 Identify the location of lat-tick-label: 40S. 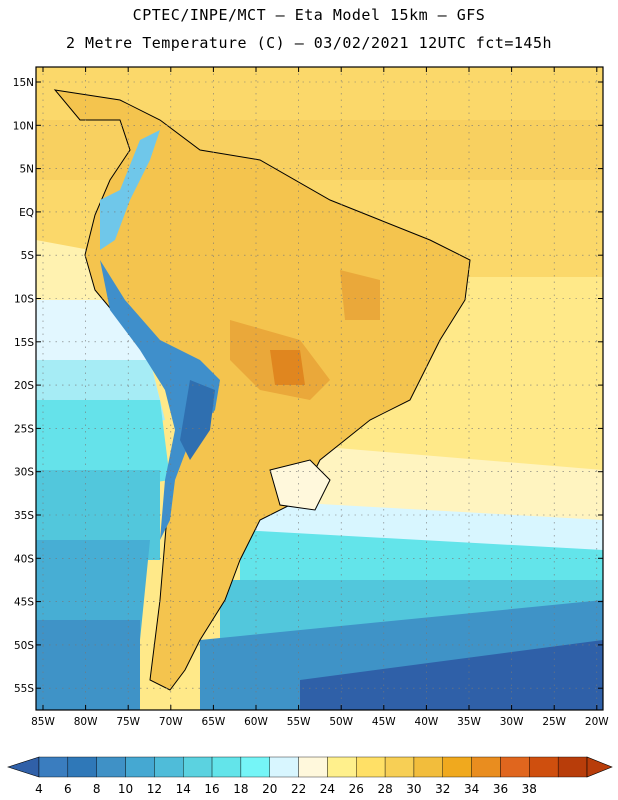
(24, 559).